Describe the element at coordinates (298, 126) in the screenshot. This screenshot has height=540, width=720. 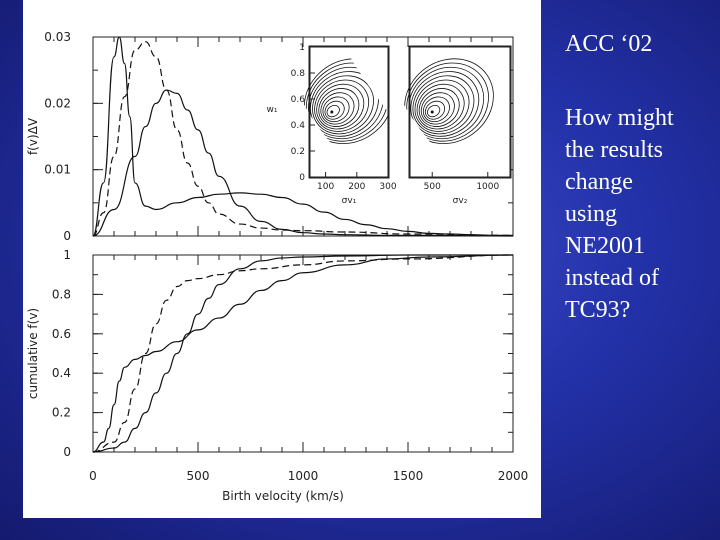
I see `inset-y-tick-label: 0.4` at that location.